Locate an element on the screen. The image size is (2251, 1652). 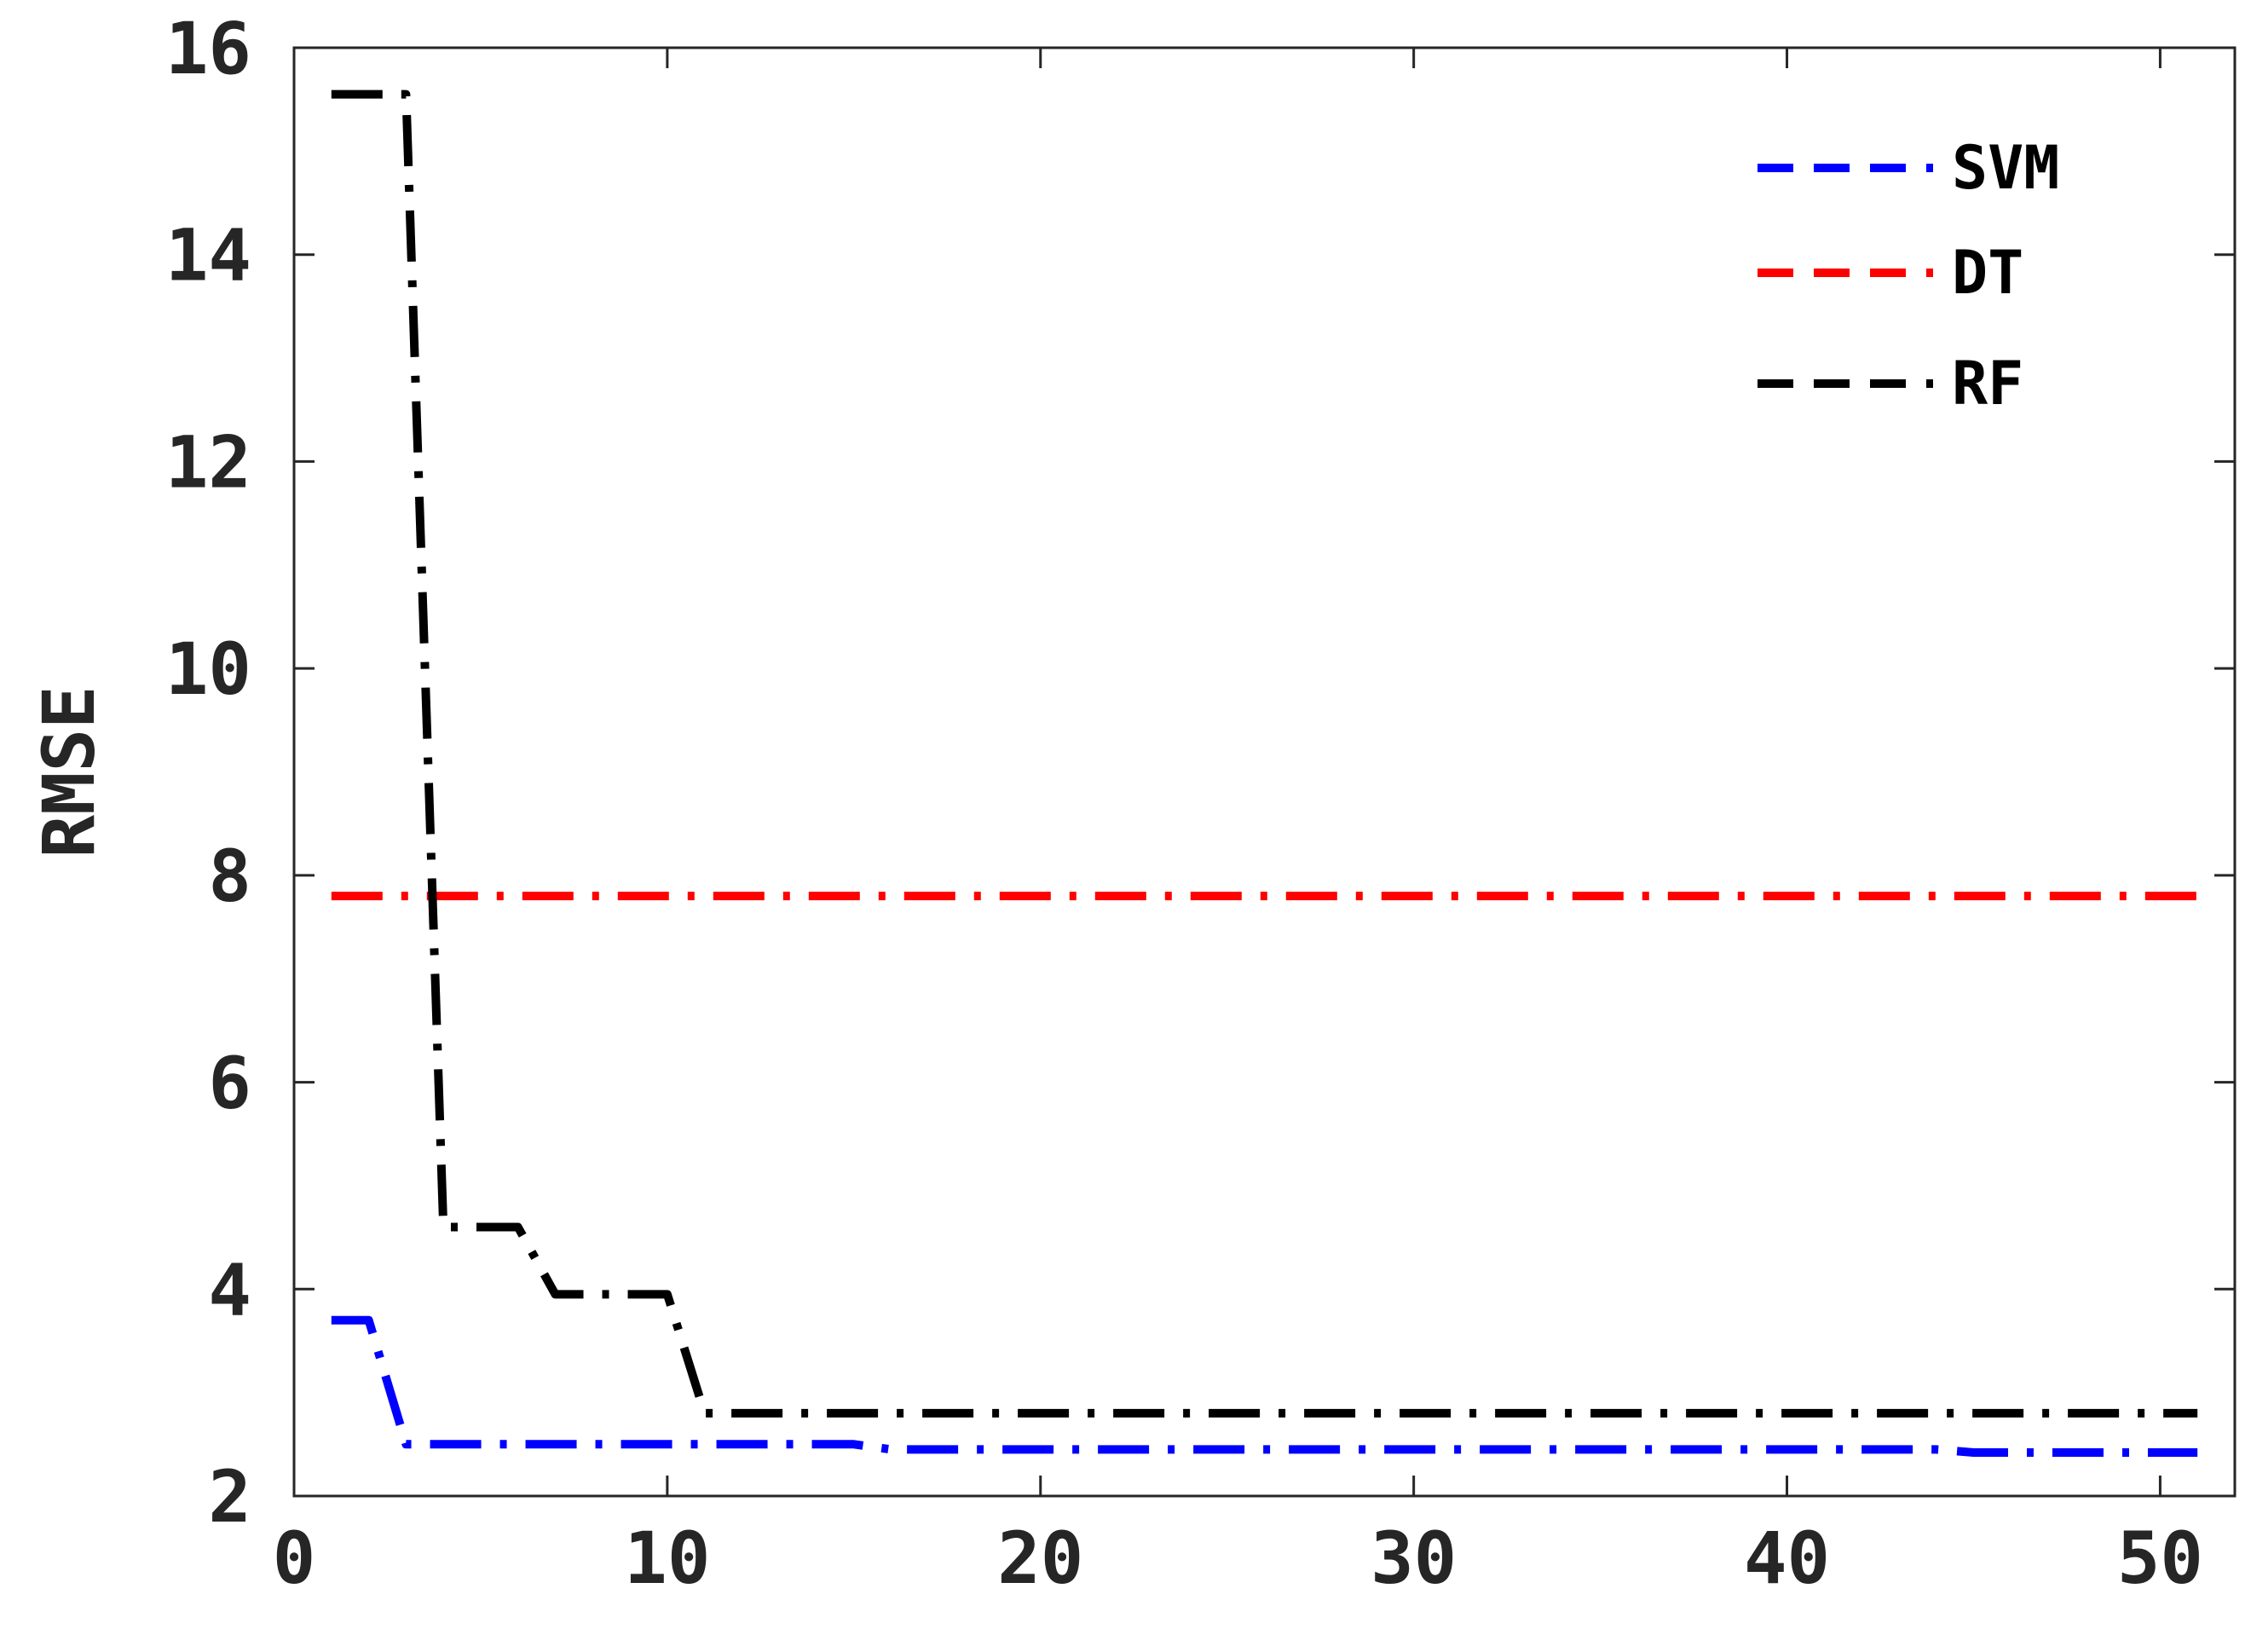
y-tick-label: 8 is located at coordinates (229, 876).